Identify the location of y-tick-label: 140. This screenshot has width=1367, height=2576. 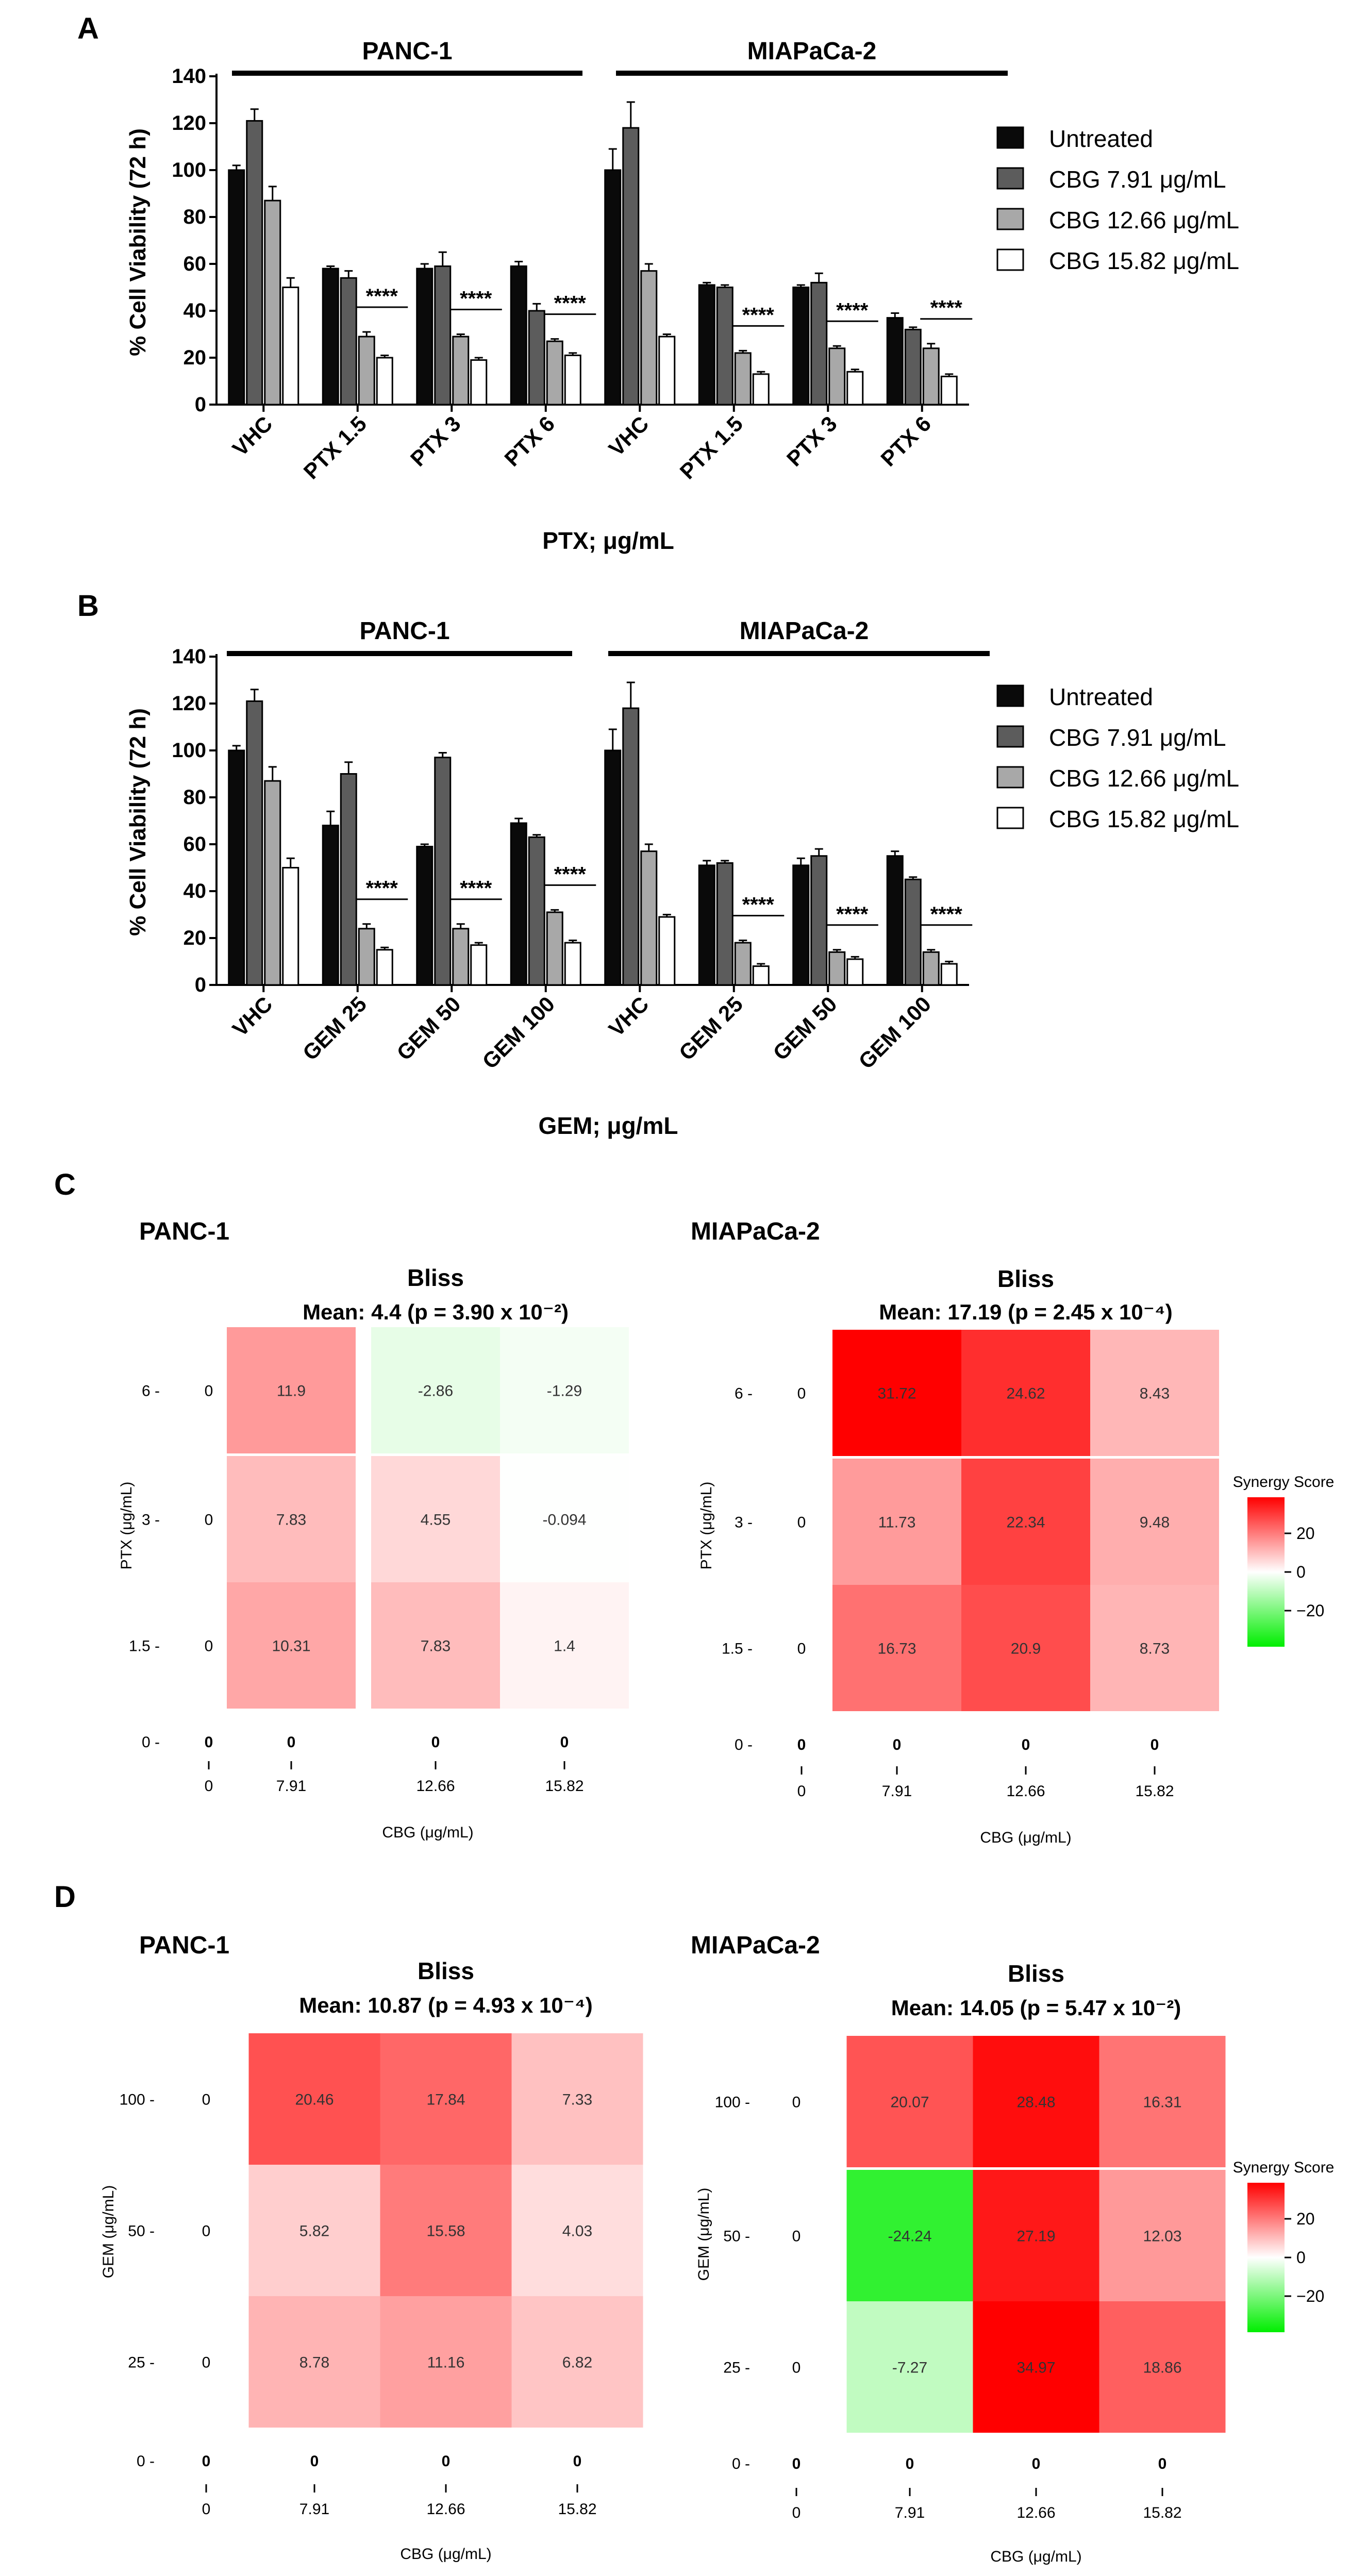
(189, 76).